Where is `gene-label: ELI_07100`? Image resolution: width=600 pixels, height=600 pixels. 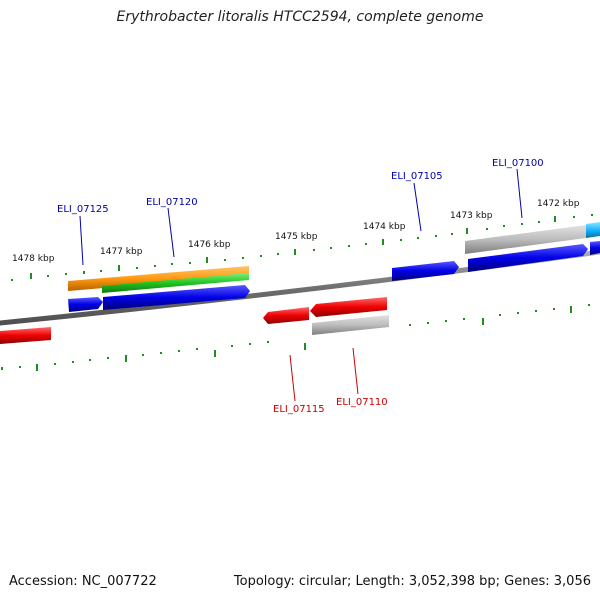
gene-label: ELI_07100 is located at coordinates (518, 163).